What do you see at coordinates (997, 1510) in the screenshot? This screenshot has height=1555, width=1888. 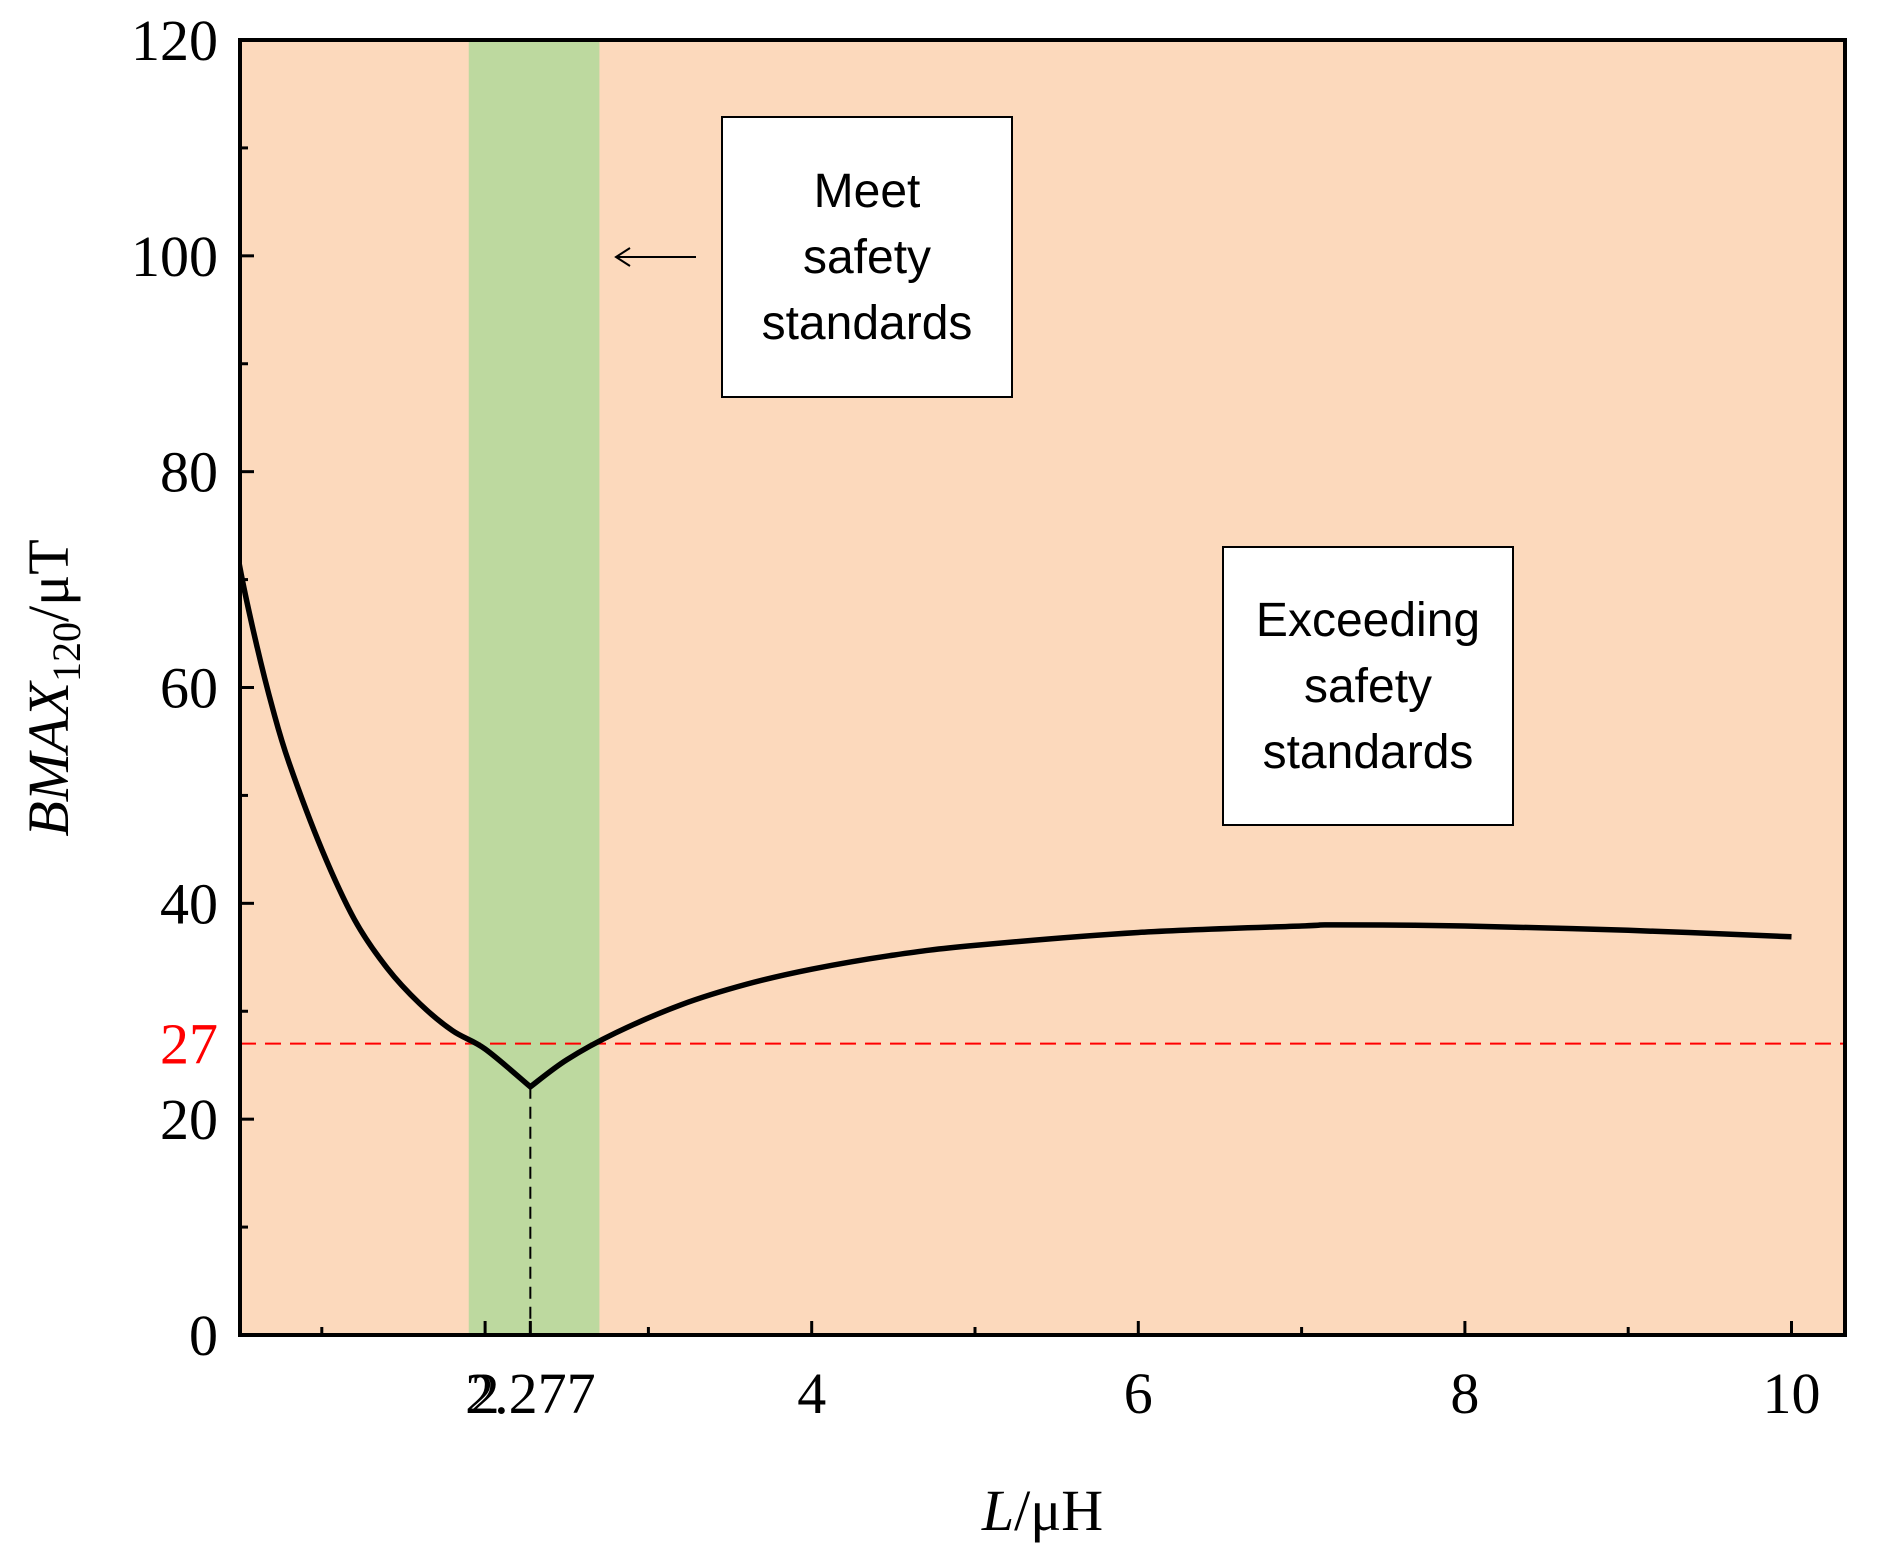 I see `x-axis-title-symbol: L` at bounding box center [997, 1510].